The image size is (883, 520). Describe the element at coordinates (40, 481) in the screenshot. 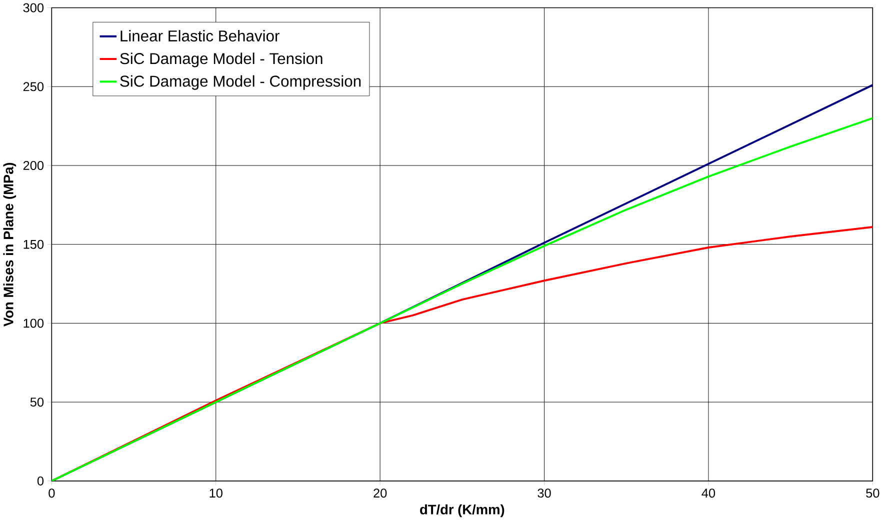

I see `y-tick-label: 0` at that location.